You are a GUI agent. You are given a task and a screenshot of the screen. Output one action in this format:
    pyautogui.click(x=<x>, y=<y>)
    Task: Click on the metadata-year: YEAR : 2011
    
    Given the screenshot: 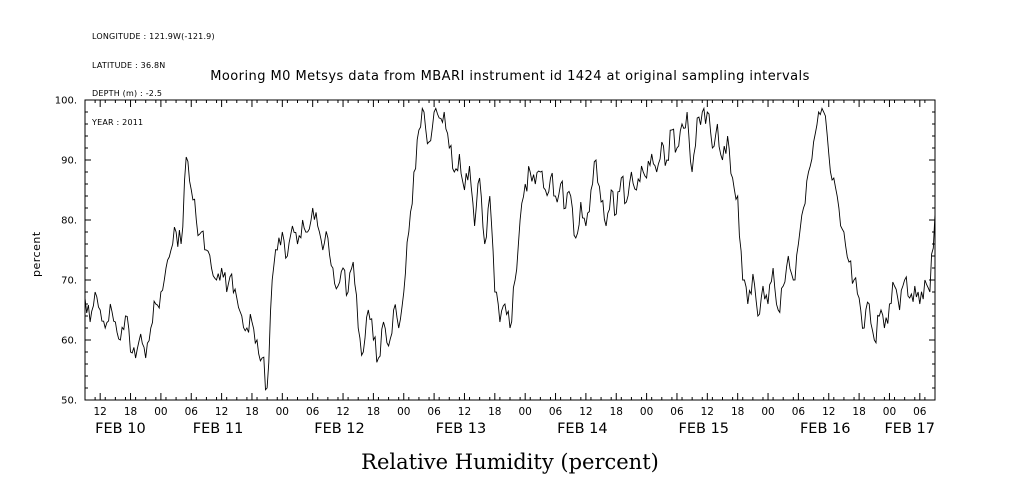 What is the action you would take?
    pyautogui.click(x=118, y=122)
    